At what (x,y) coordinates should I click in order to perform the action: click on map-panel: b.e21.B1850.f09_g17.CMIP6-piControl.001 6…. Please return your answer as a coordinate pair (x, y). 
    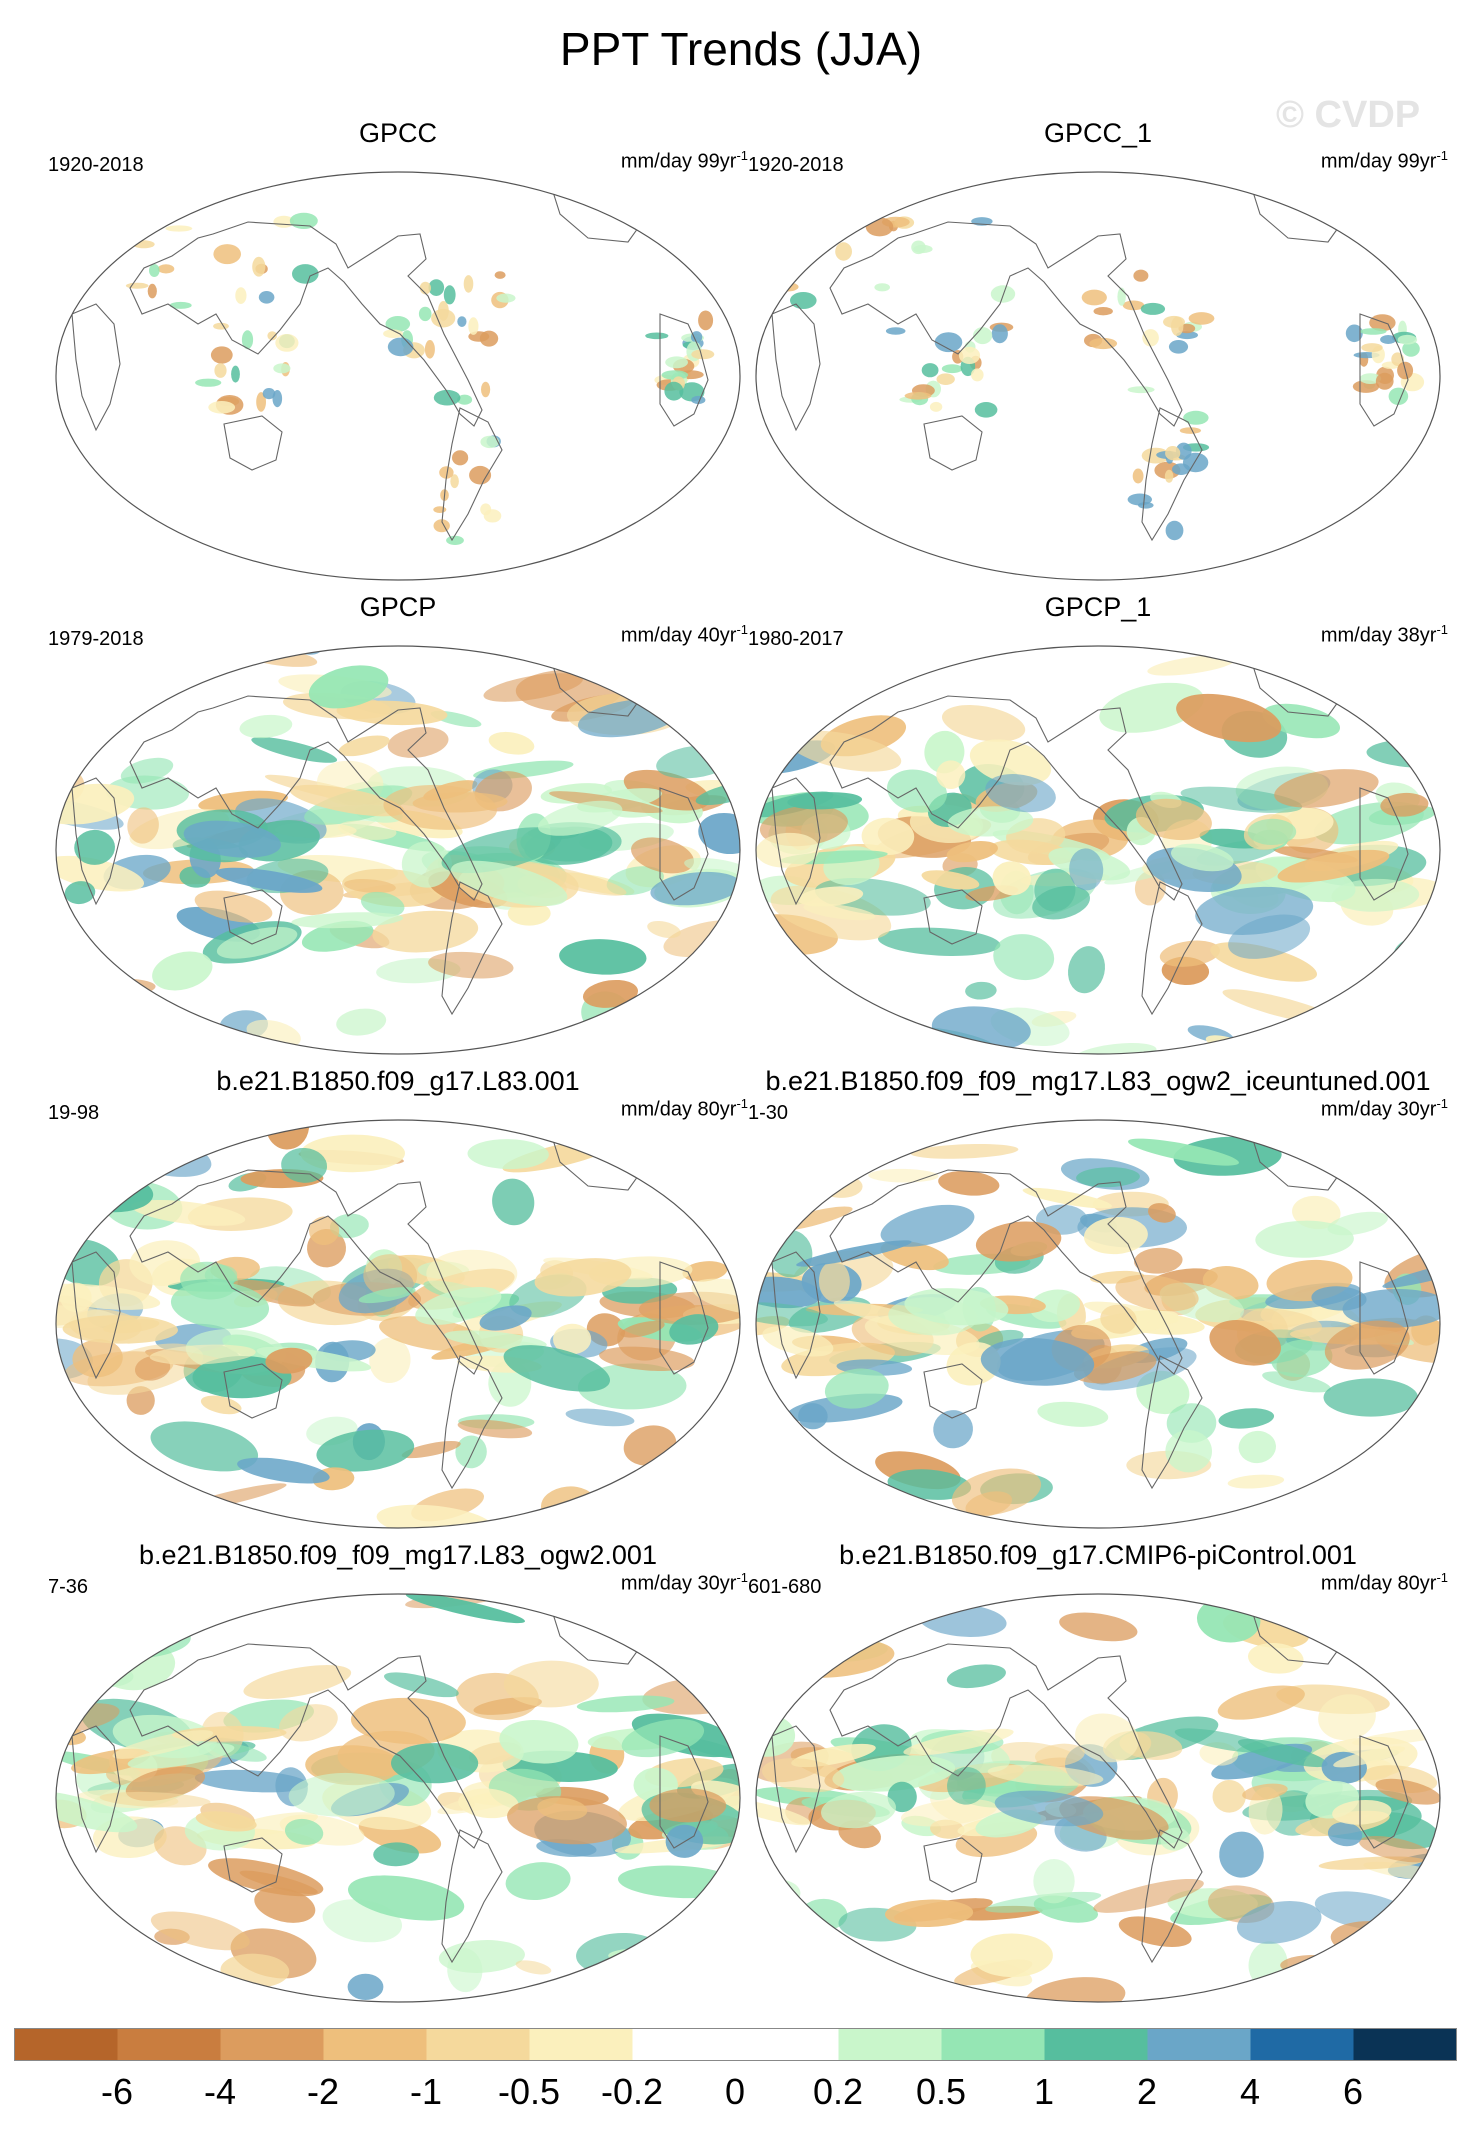
    Looking at the image, I should click on (1098, 1775).